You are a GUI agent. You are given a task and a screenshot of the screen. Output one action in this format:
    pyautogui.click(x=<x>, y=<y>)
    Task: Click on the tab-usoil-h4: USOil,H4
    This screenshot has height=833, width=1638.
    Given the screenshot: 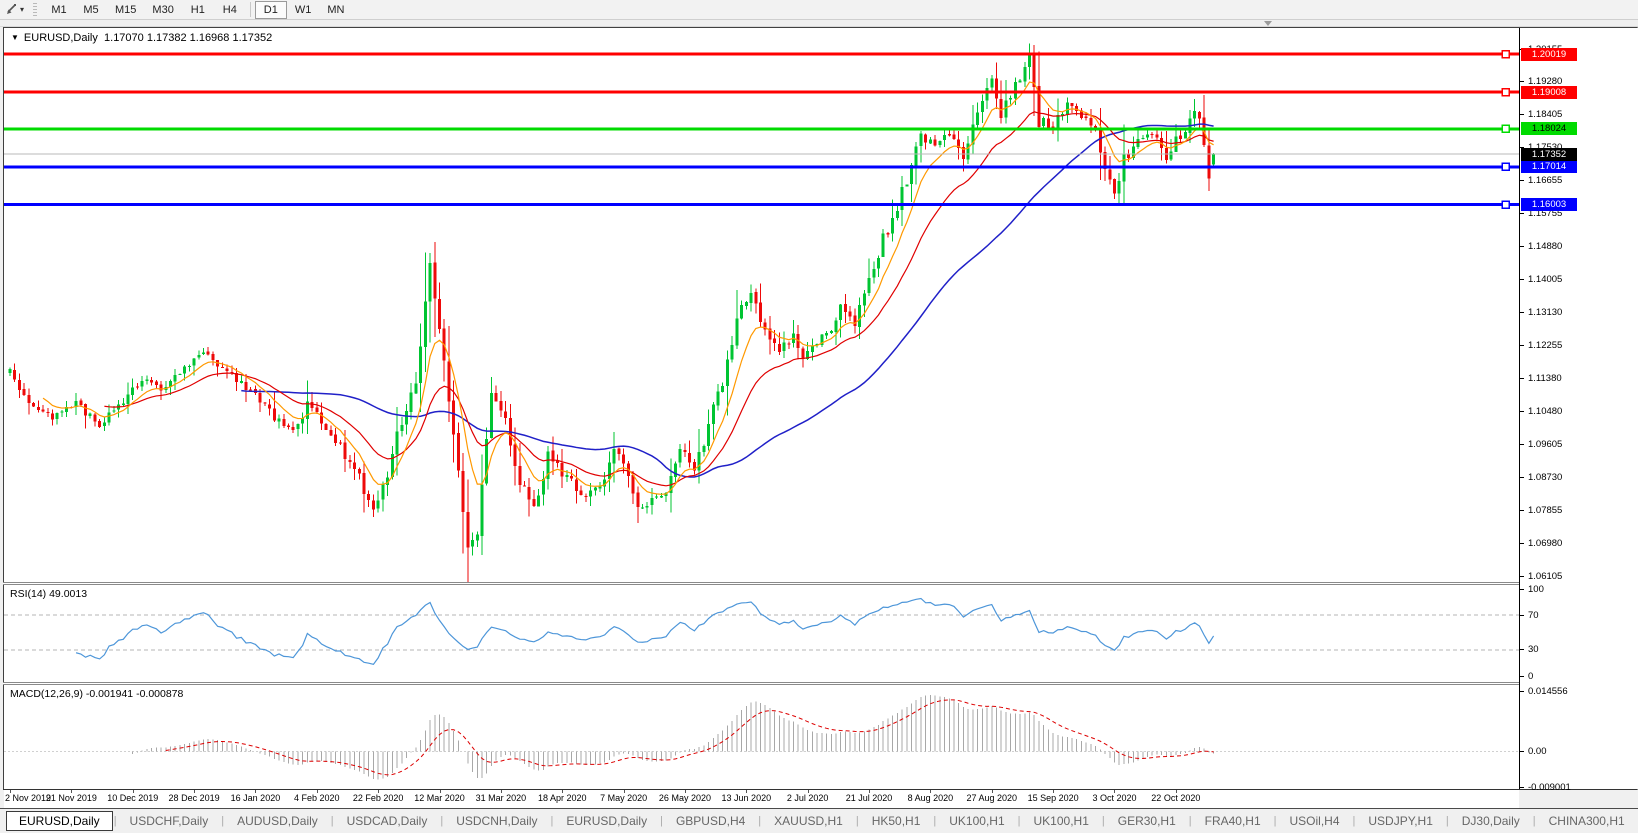 What is the action you would take?
    pyautogui.click(x=1314, y=821)
    